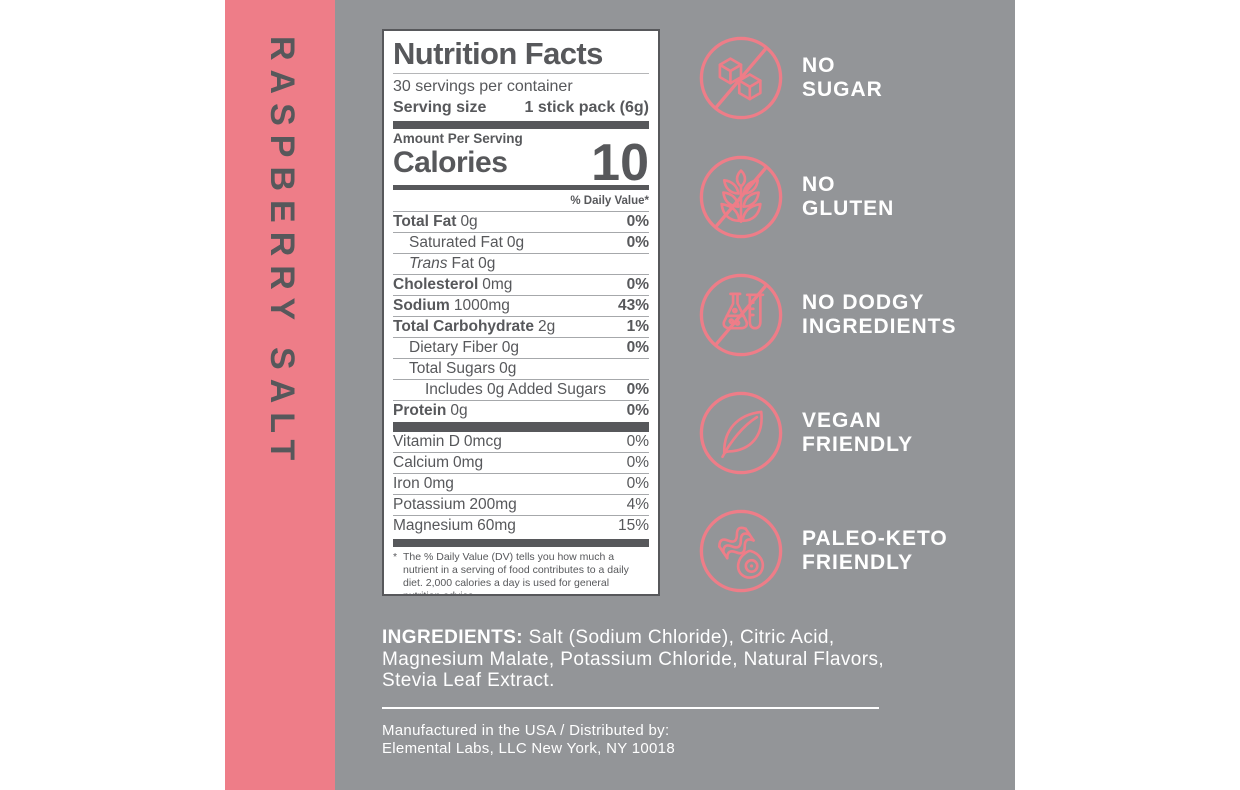  I want to click on vitamin-row: Vitamin D 0mcg 0%, so click(521, 442).